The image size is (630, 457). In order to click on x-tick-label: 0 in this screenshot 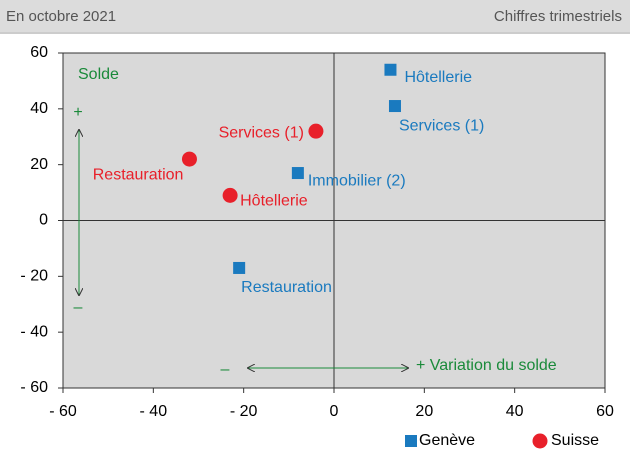, I will do `click(334, 411)`.